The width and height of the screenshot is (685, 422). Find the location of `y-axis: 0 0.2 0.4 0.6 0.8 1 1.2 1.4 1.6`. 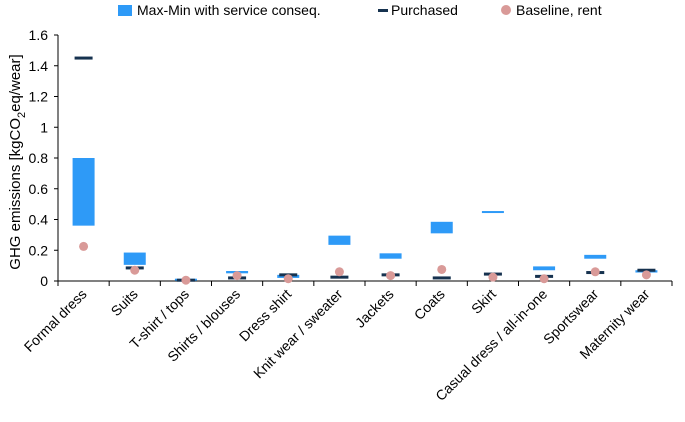

y-axis: 0 0.2 0.4 0.6 0.8 1 1.2 1.4 1.6 is located at coordinates (44, 158).